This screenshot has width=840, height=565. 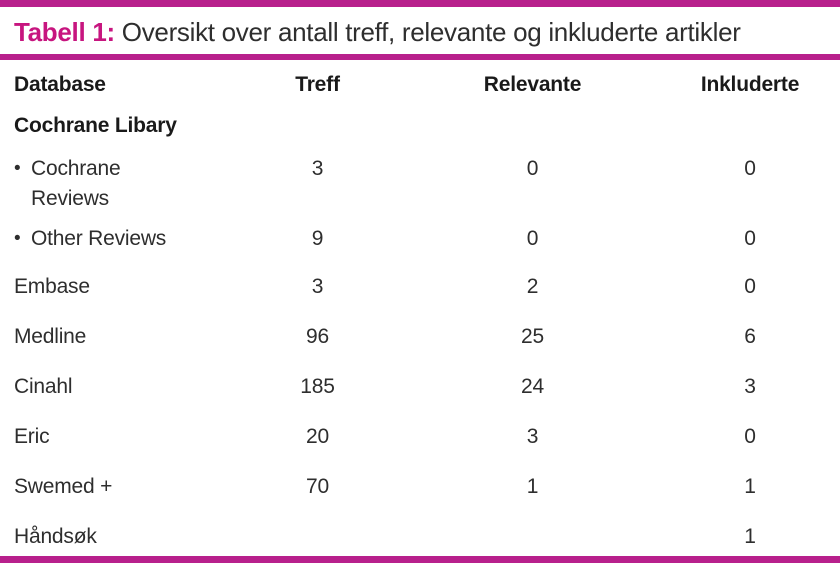 I want to click on table-row: • Cochrane Reviews 3 0 0, so click(x=420, y=189).